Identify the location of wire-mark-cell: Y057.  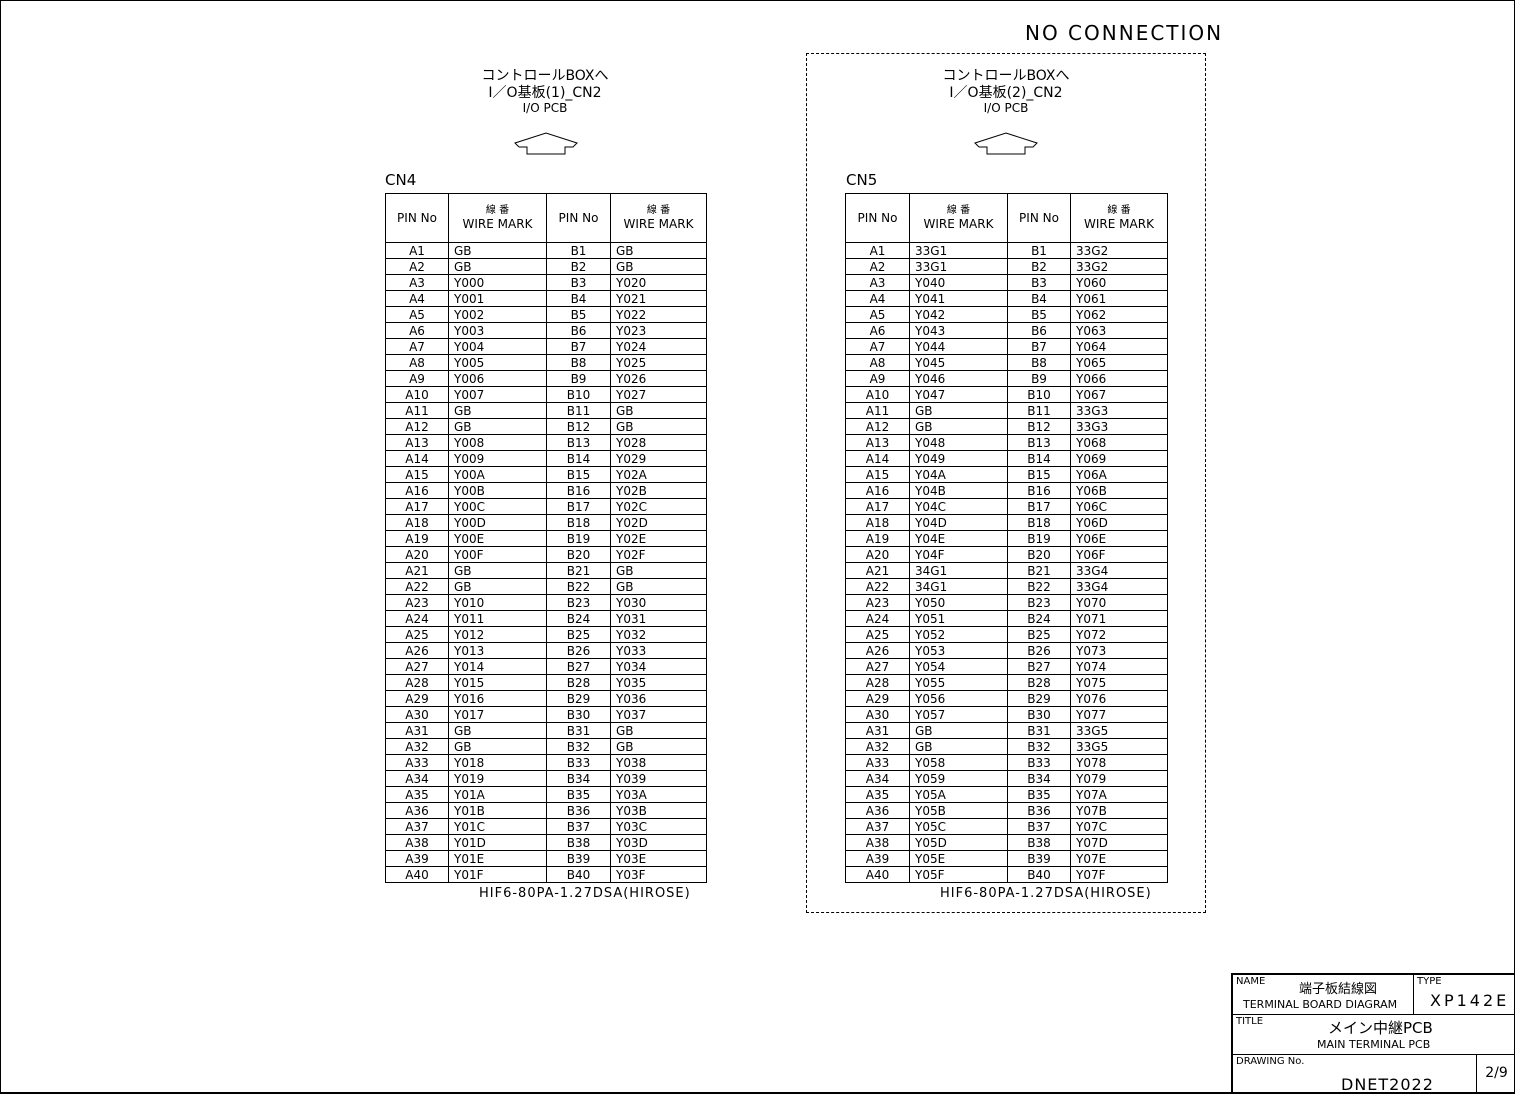
(958, 714).